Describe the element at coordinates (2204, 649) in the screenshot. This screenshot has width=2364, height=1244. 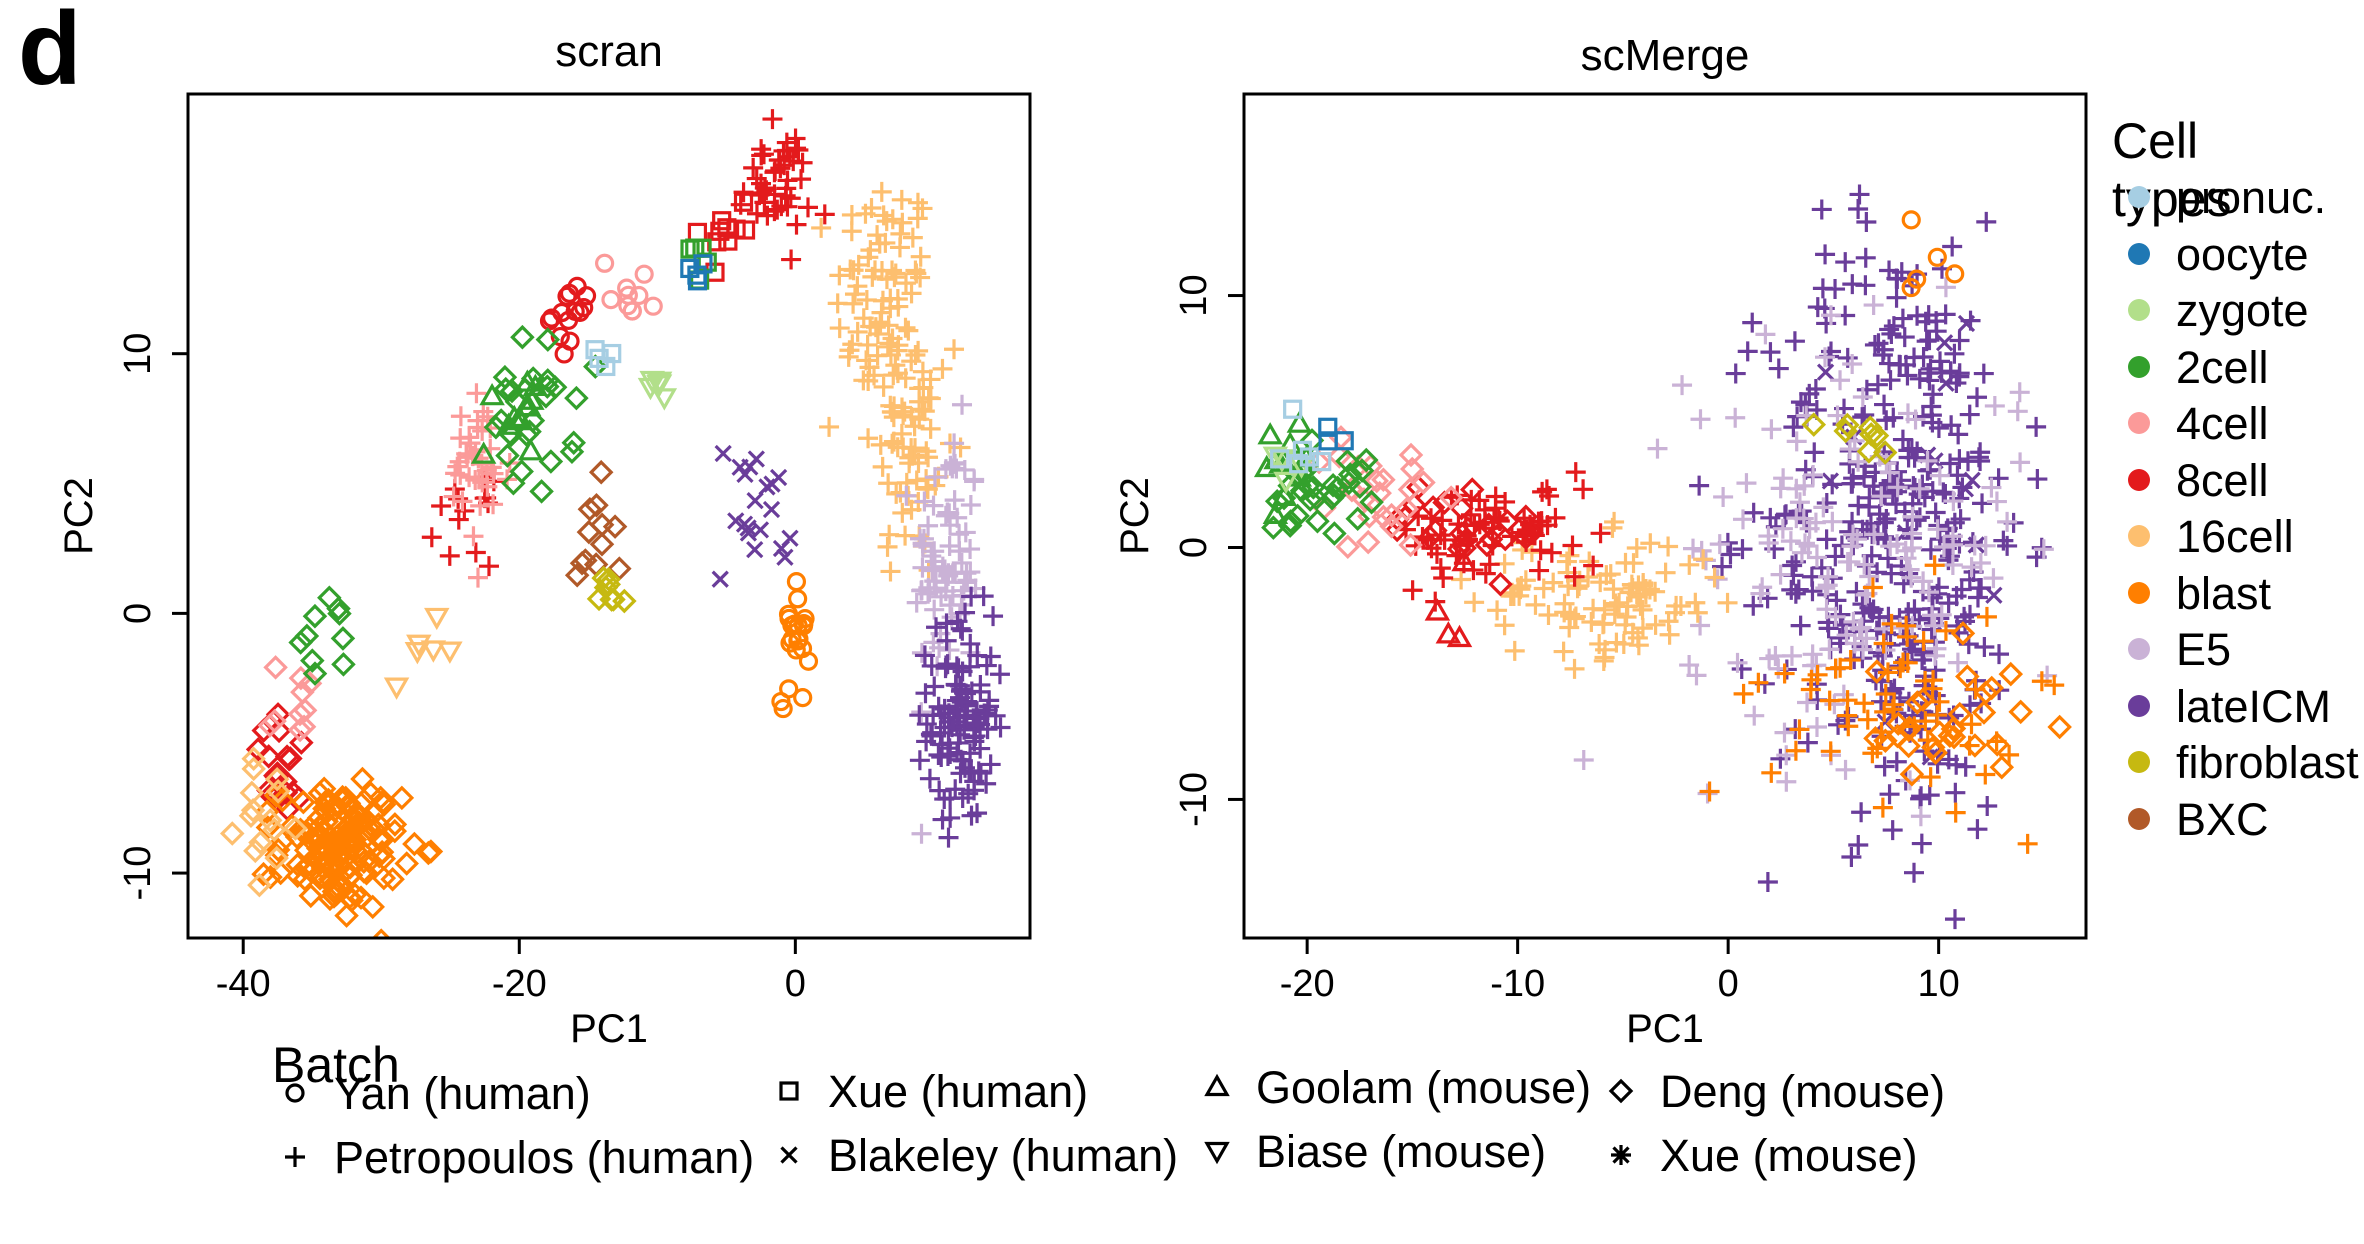
I see `legend-label: E5` at that location.